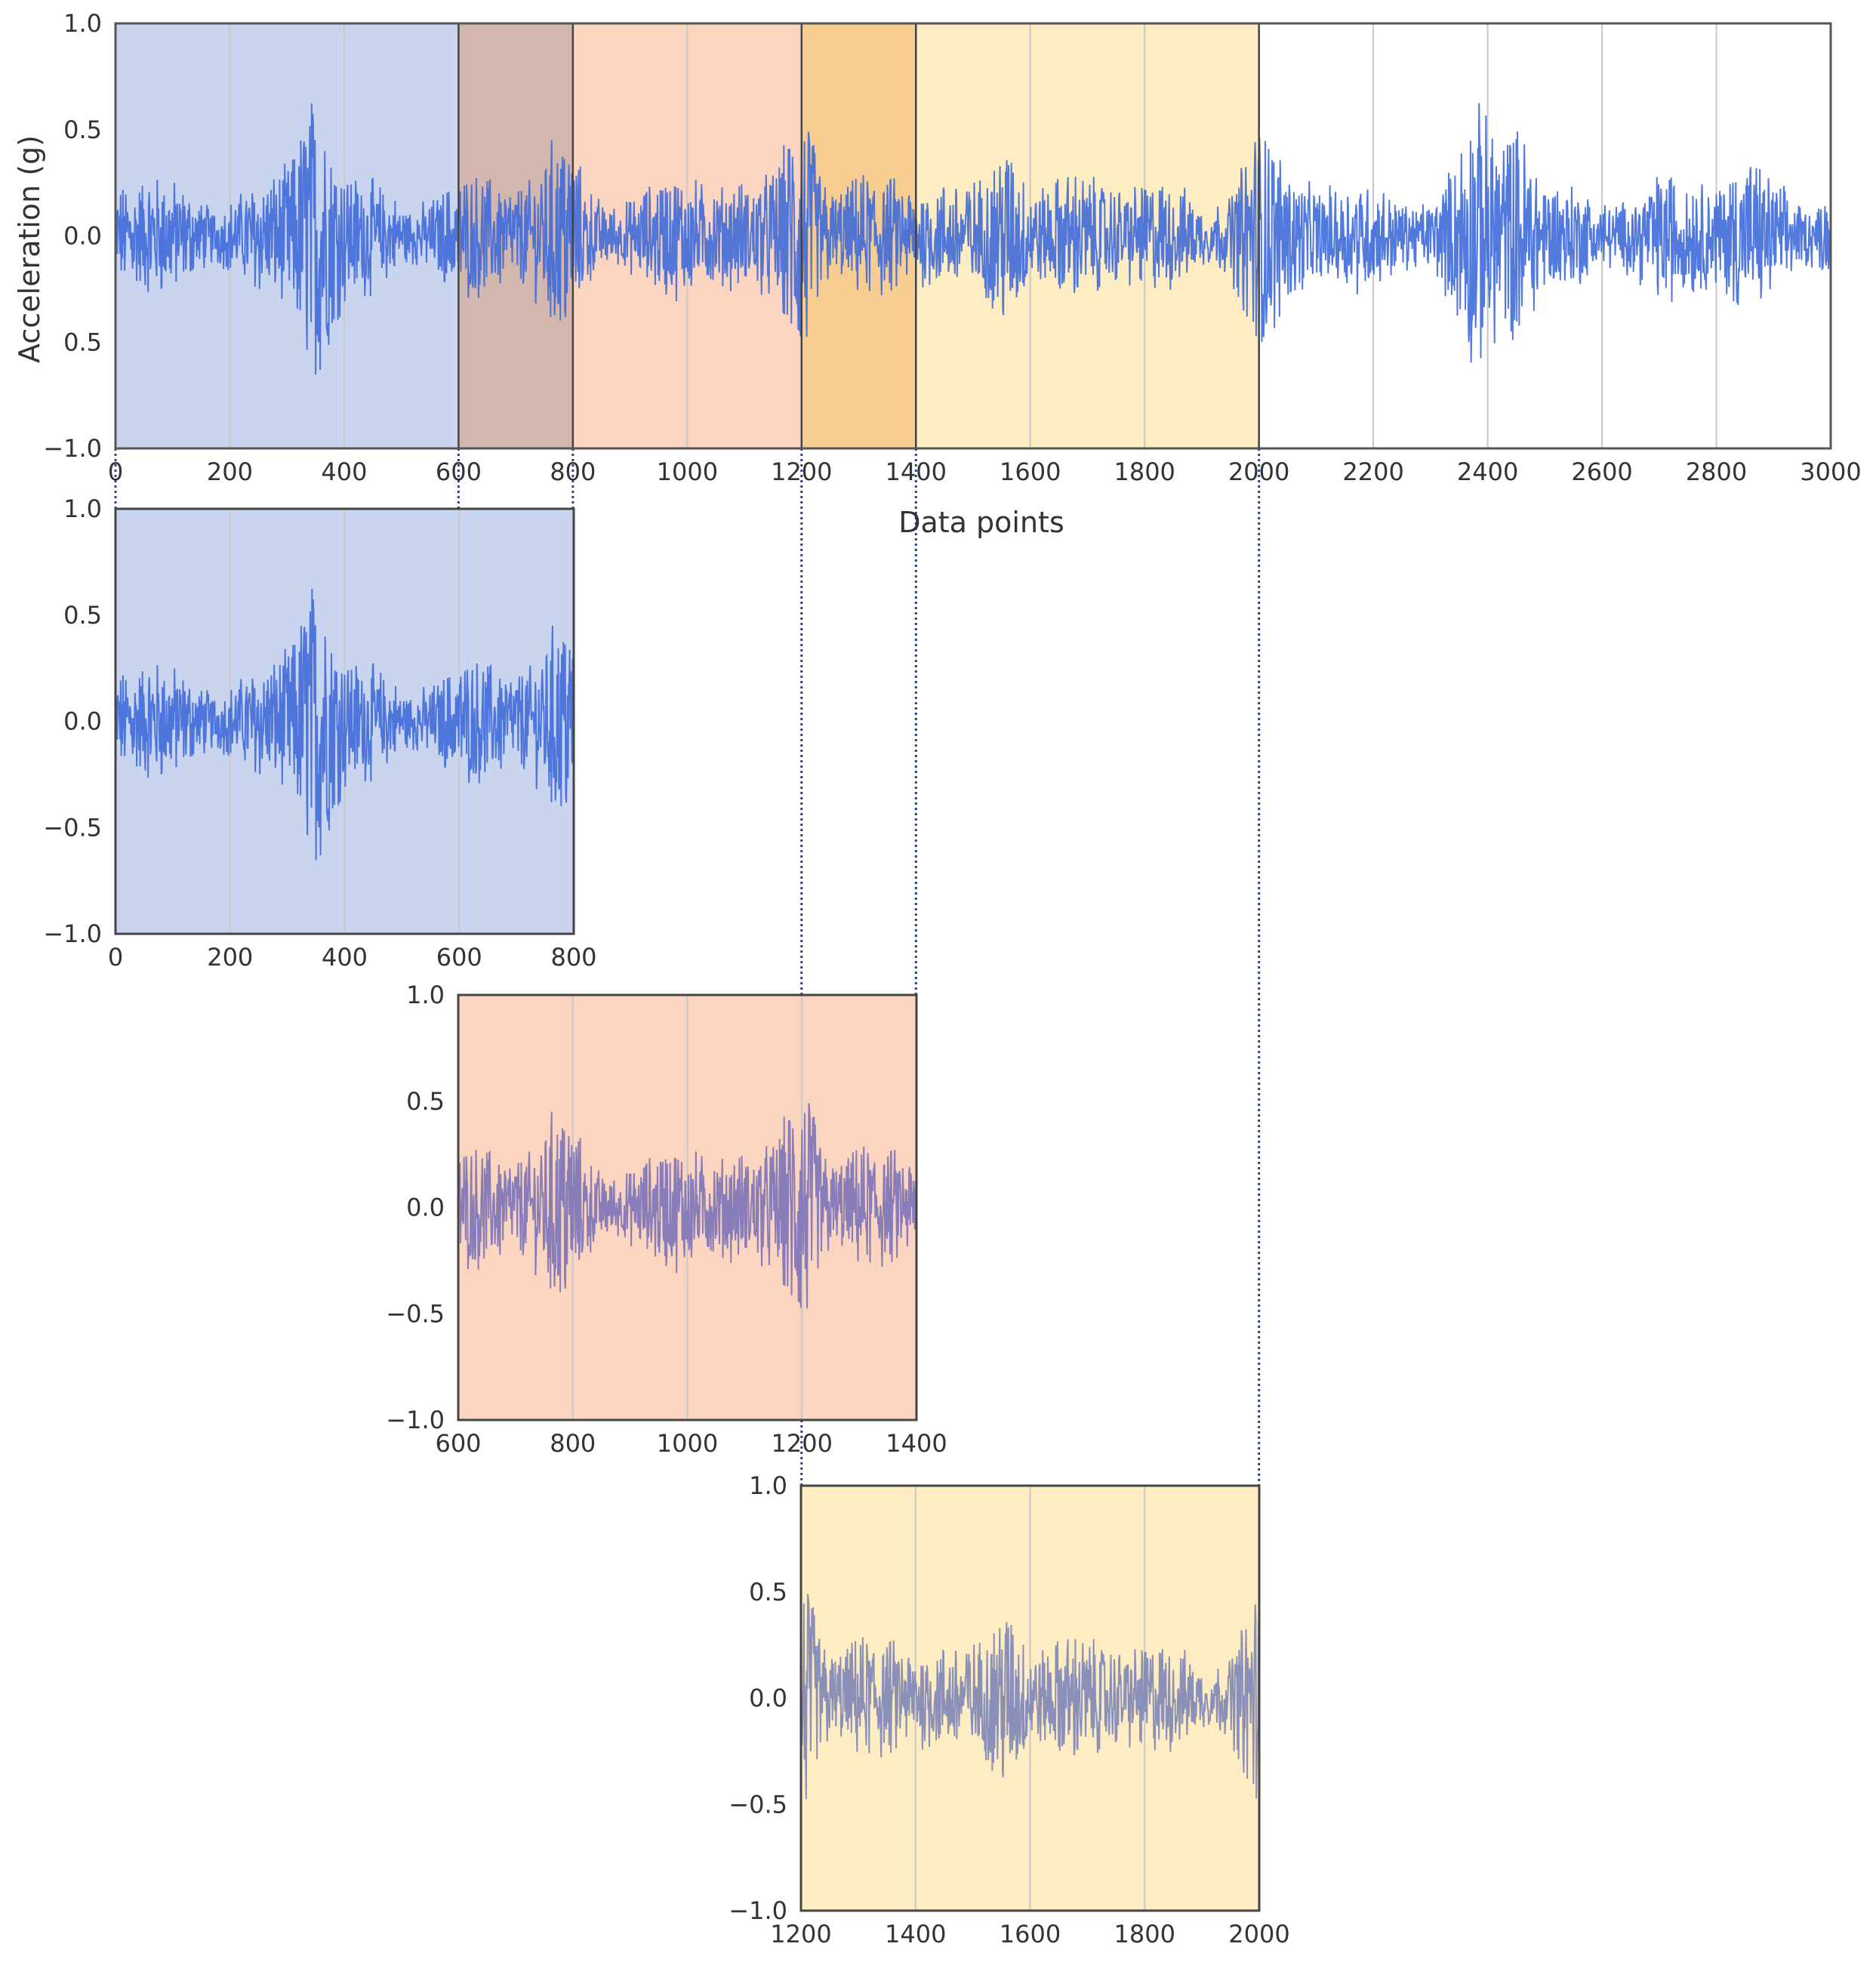 The image size is (1876, 1962). I want to click on zoom-plot-0-800: 0 200 400 600 800 1.0 0.5 0.0 −0.5 −1.0, so click(319, 733).